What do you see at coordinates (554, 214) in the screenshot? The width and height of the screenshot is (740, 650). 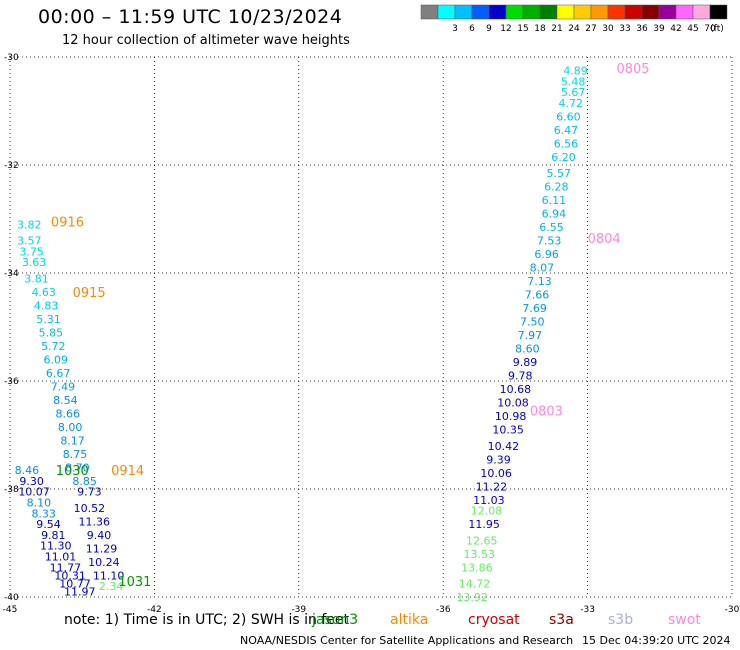 I see `wave-height-value: 6.94` at bounding box center [554, 214].